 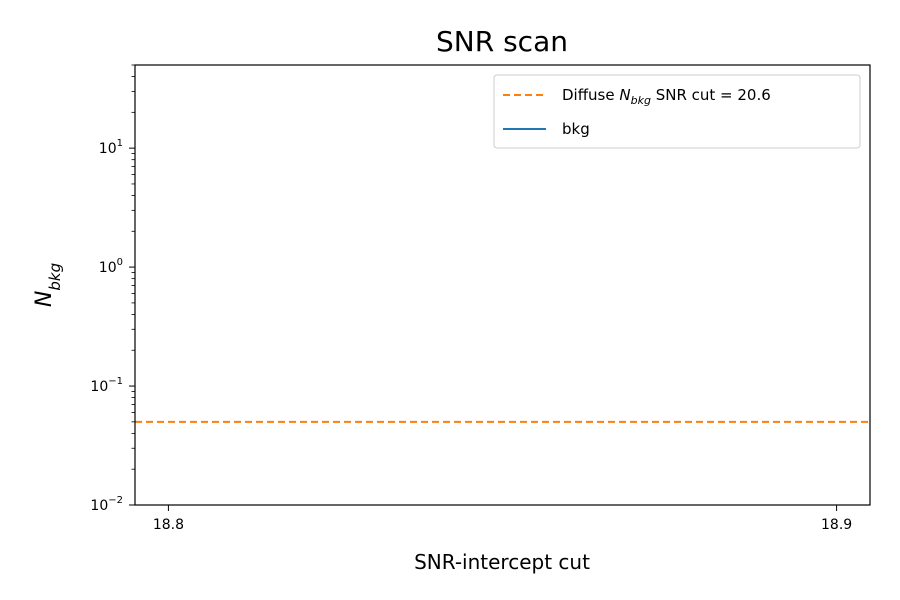 What do you see at coordinates (115, 500) in the screenshot?
I see `y-tick-label-exp: −2` at bounding box center [115, 500].